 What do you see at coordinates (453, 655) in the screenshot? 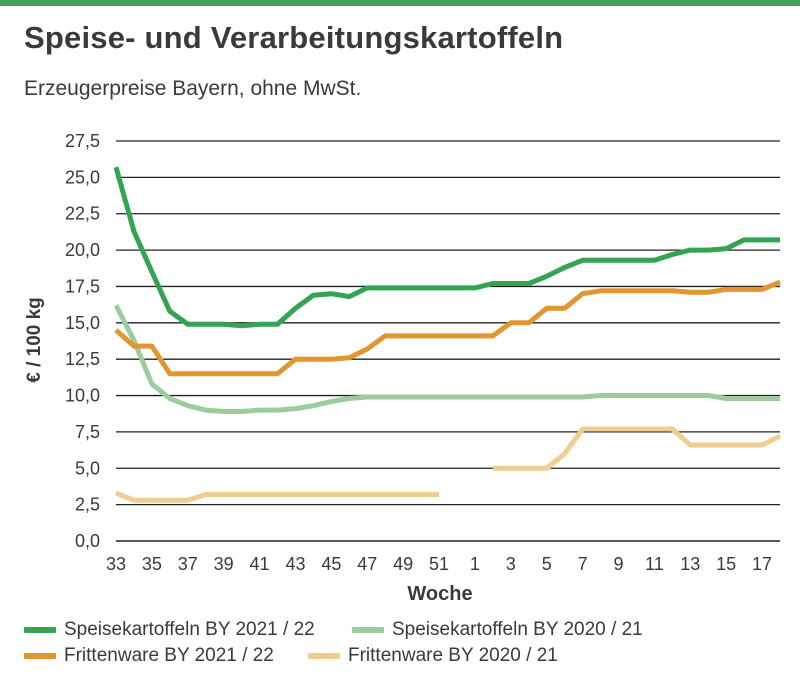
I see `legend-label: Frittenware BY 2020 / 21` at bounding box center [453, 655].